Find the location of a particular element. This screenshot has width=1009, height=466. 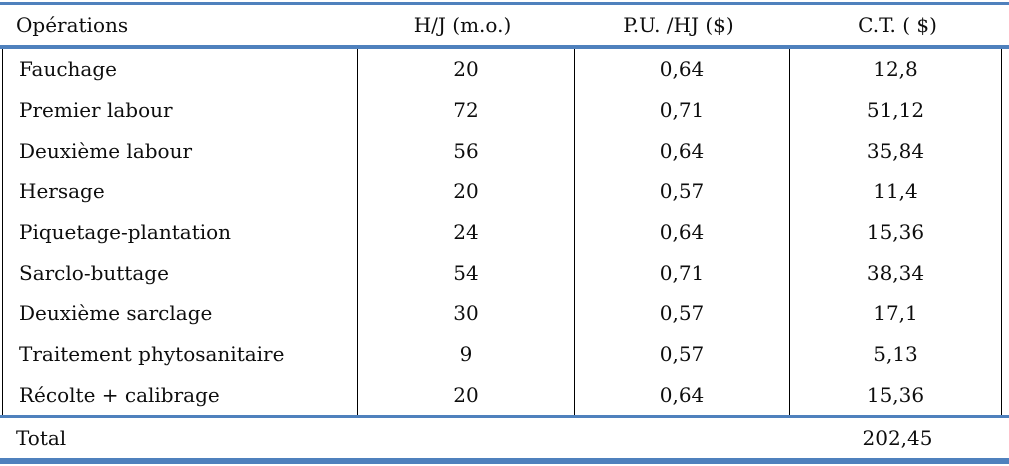

table-row: Deuxième sarclage 30 0,57 17,1 is located at coordinates (502, 313).